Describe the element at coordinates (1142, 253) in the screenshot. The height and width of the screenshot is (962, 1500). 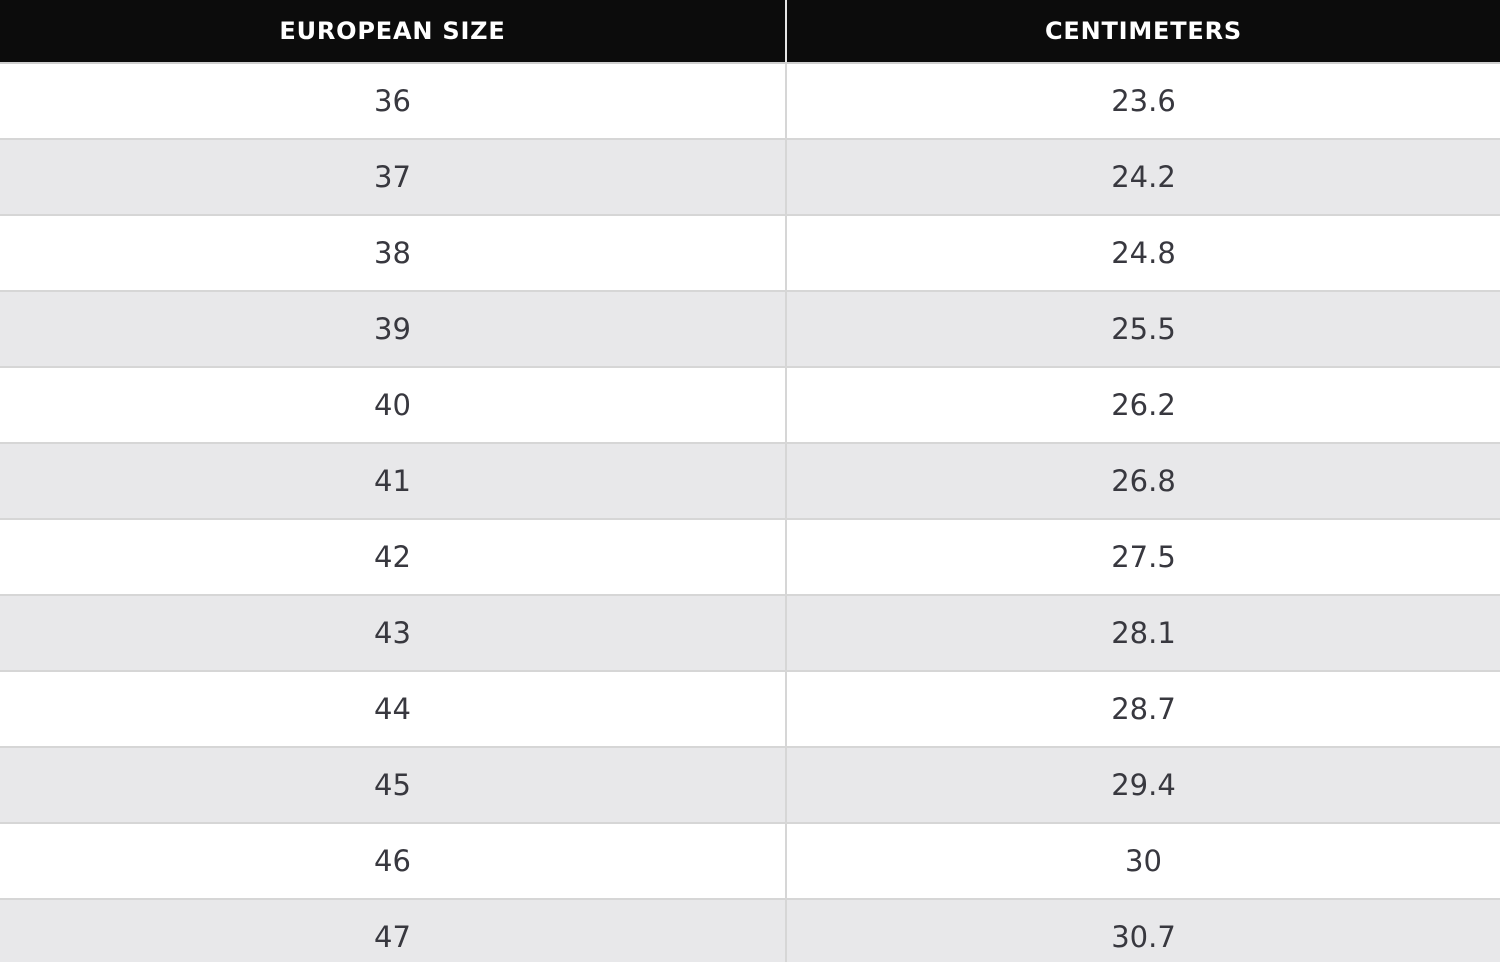
I see `cm-value-cell: 24.8` at that location.